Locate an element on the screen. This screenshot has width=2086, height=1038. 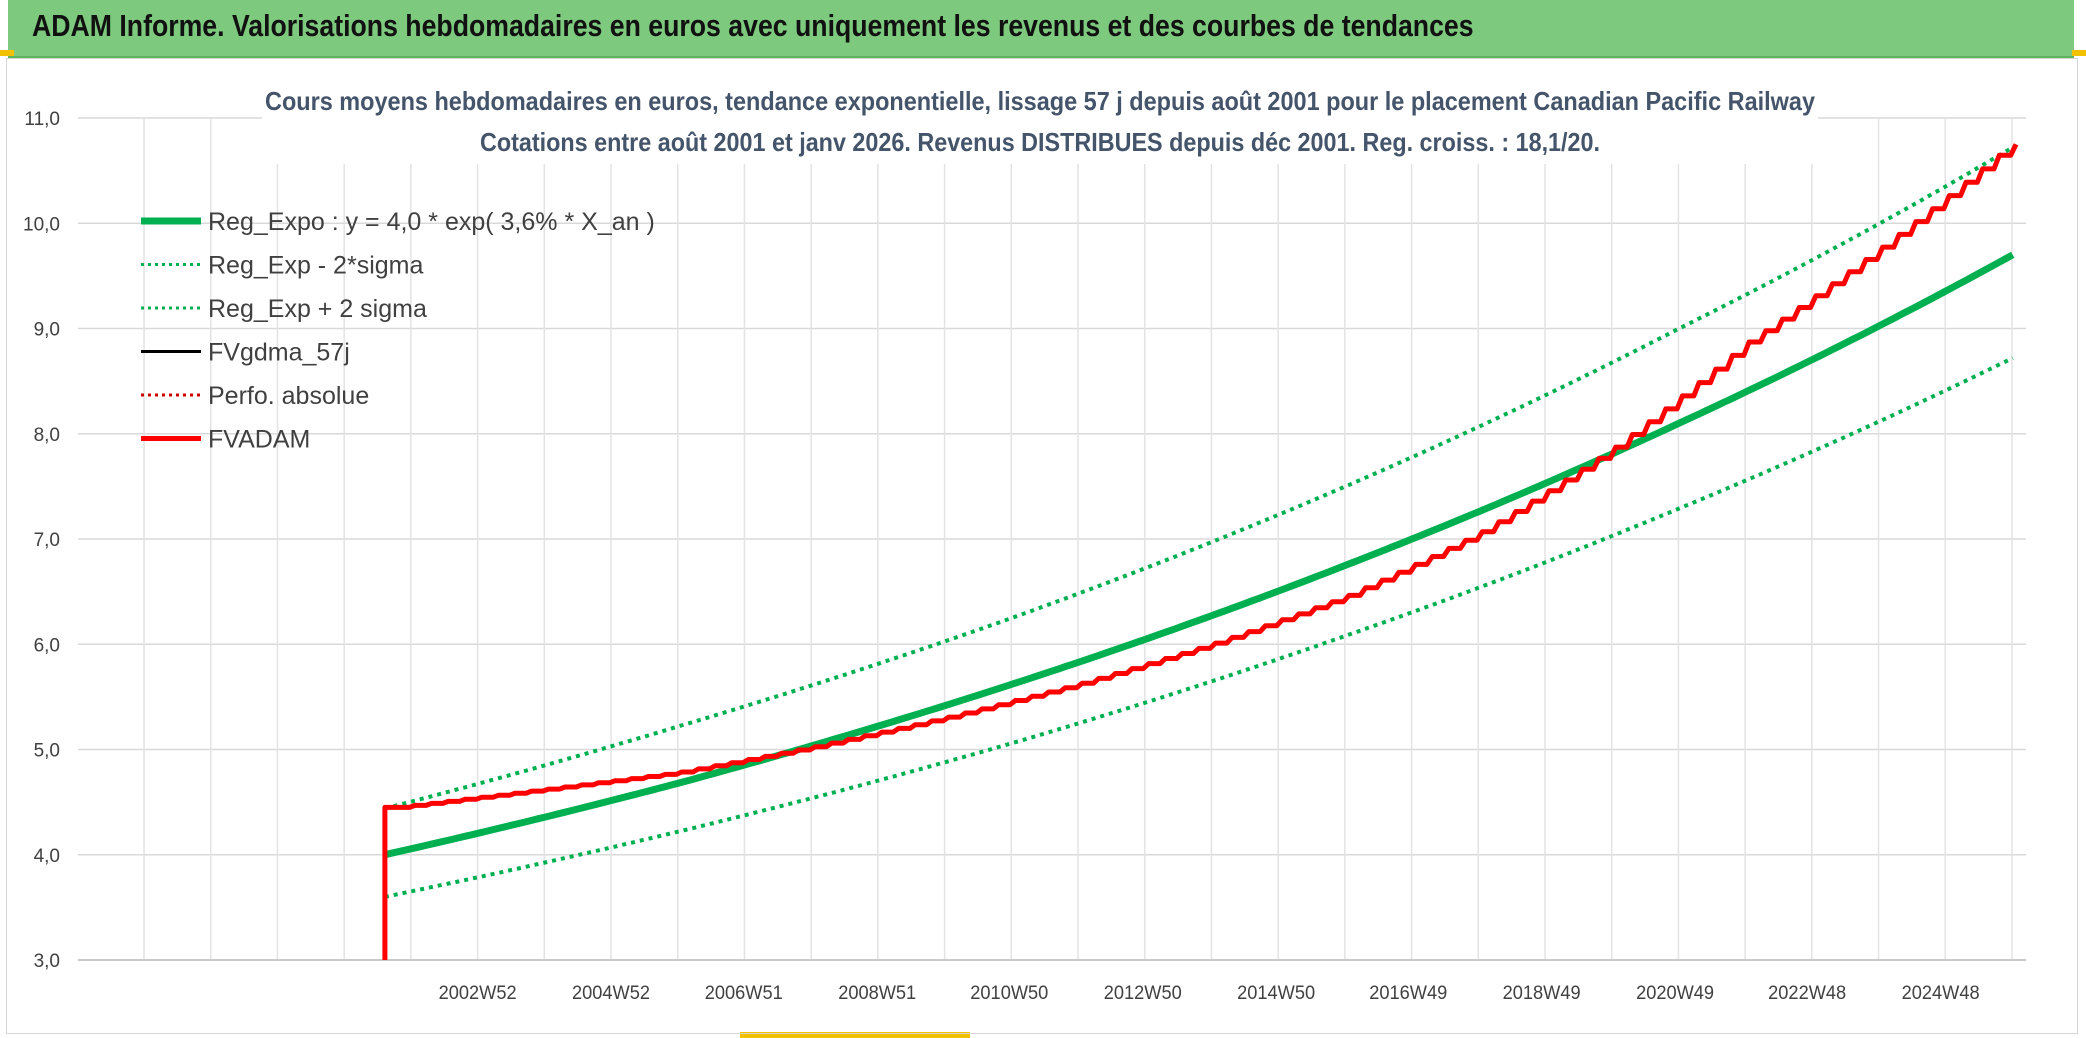
x-tick-label: 2008W51 is located at coordinates (877, 993).